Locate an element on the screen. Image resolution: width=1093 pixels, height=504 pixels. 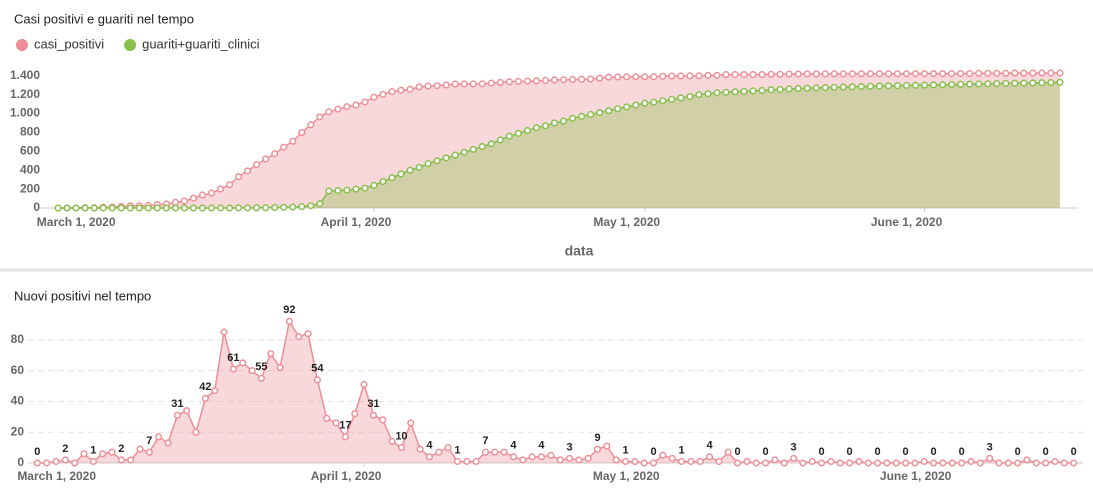
value-label: 7 is located at coordinates (149, 441).